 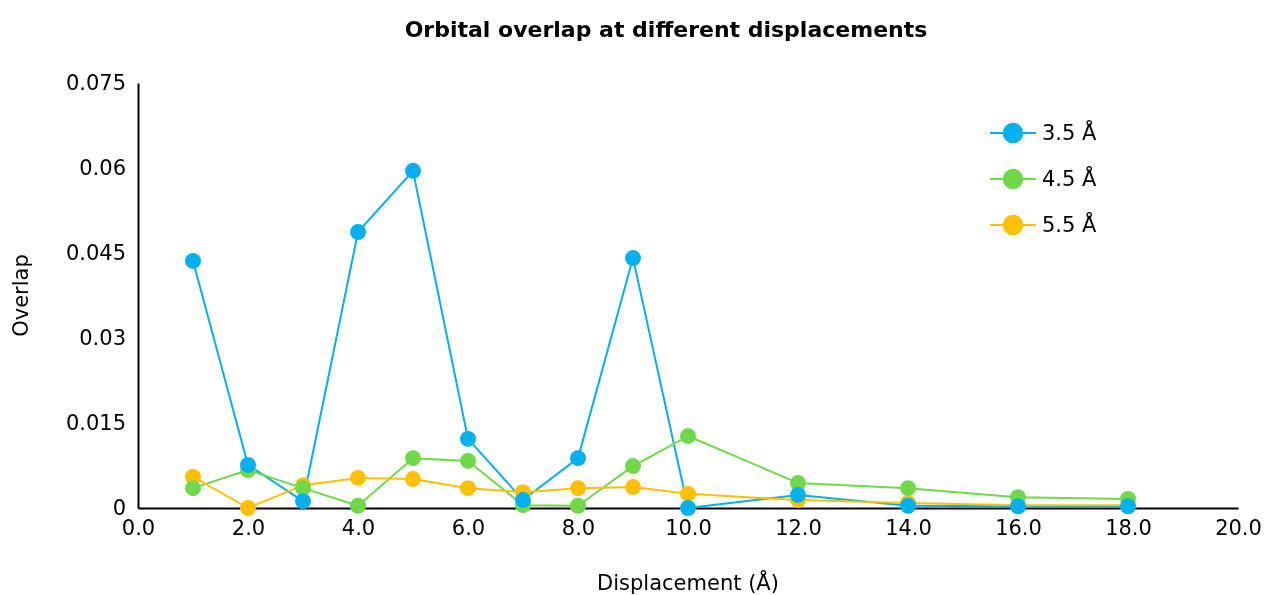 What do you see at coordinates (21, 295) in the screenshot?
I see `y-axis-title: Overlap` at bounding box center [21, 295].